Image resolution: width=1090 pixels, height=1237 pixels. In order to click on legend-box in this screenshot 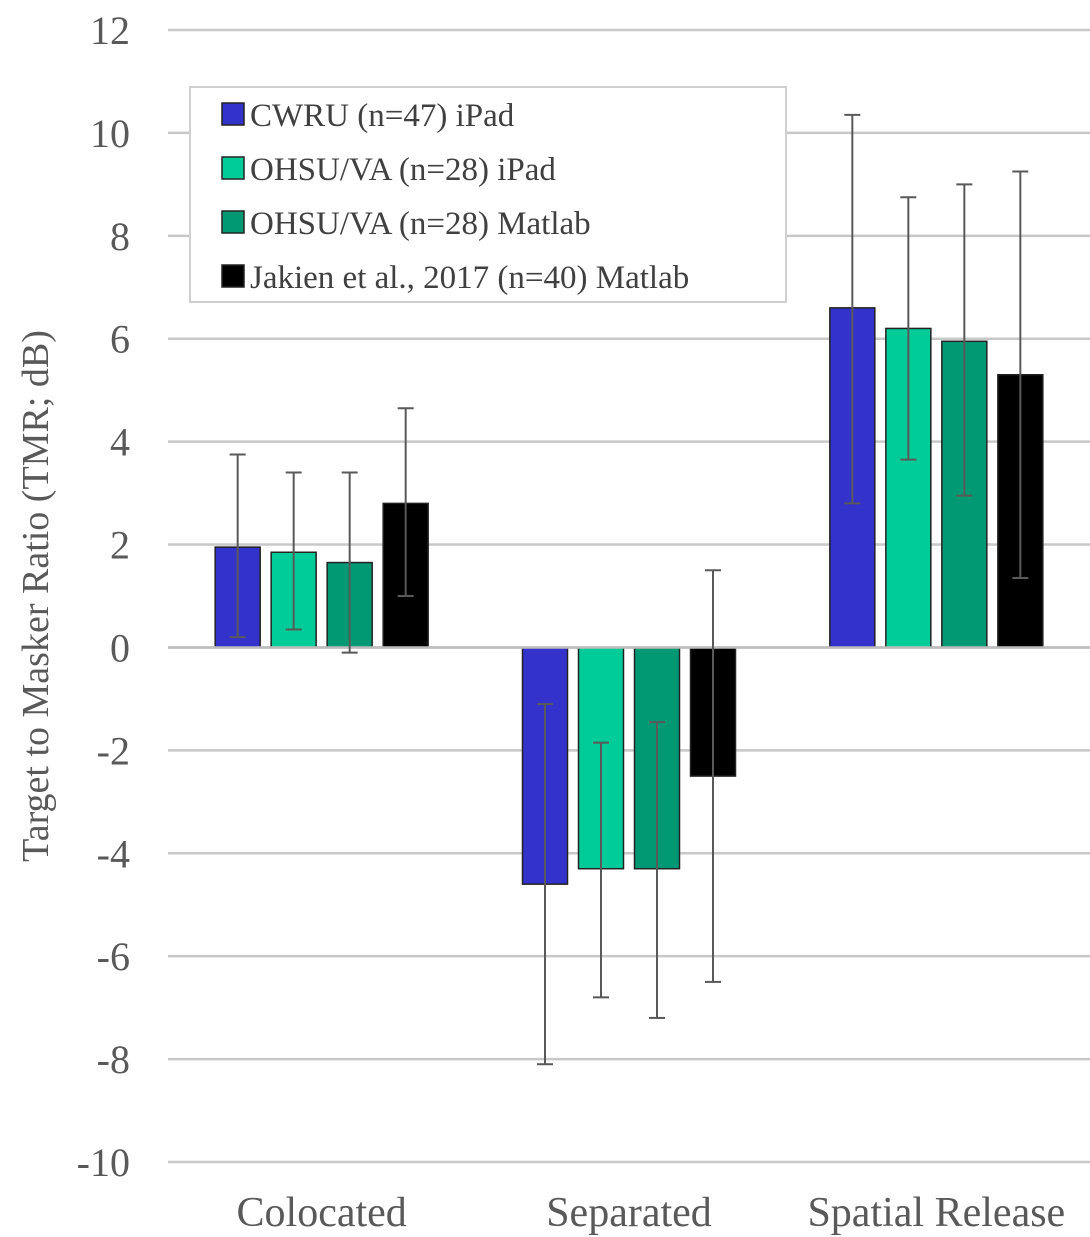, I will do `click(488, 194)`.